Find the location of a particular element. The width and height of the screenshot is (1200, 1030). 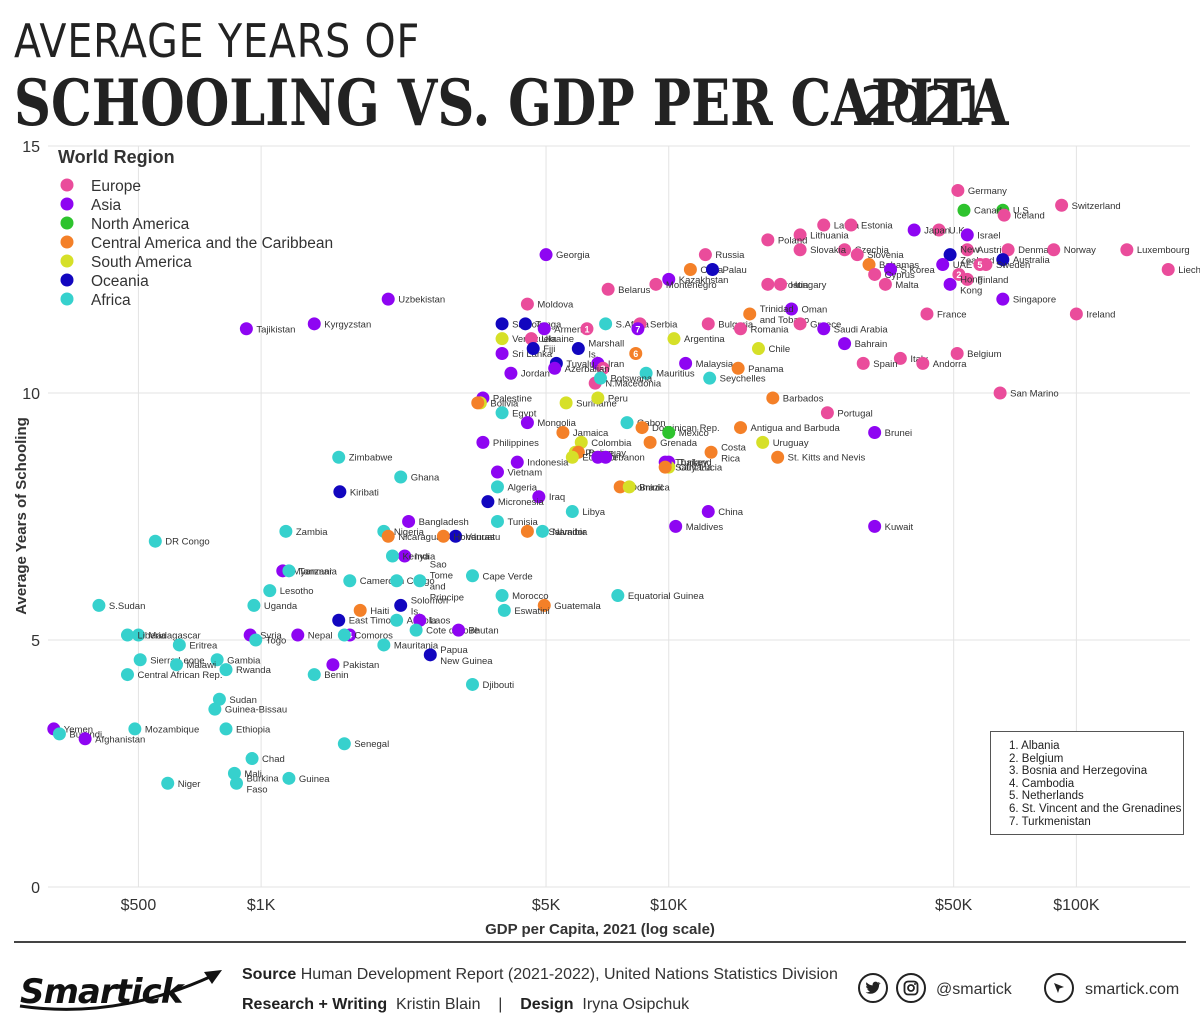

data-point-label: Guinea is located at coordinates (314, 779).